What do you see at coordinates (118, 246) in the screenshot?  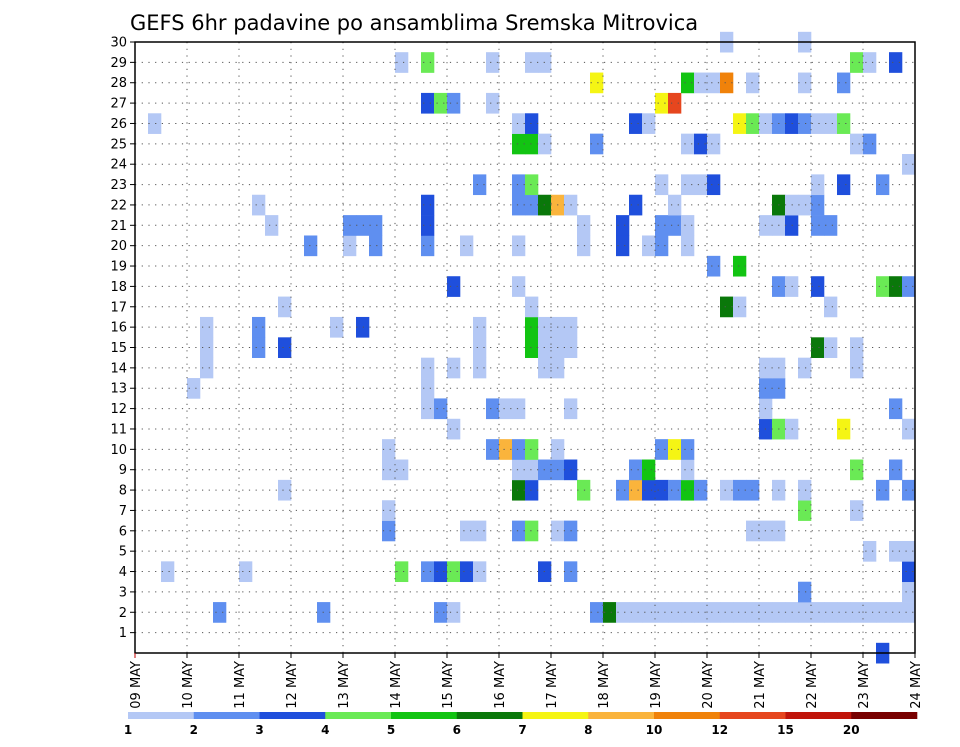 I see `y-tick-label: 20` at bounding box center [118, 246].